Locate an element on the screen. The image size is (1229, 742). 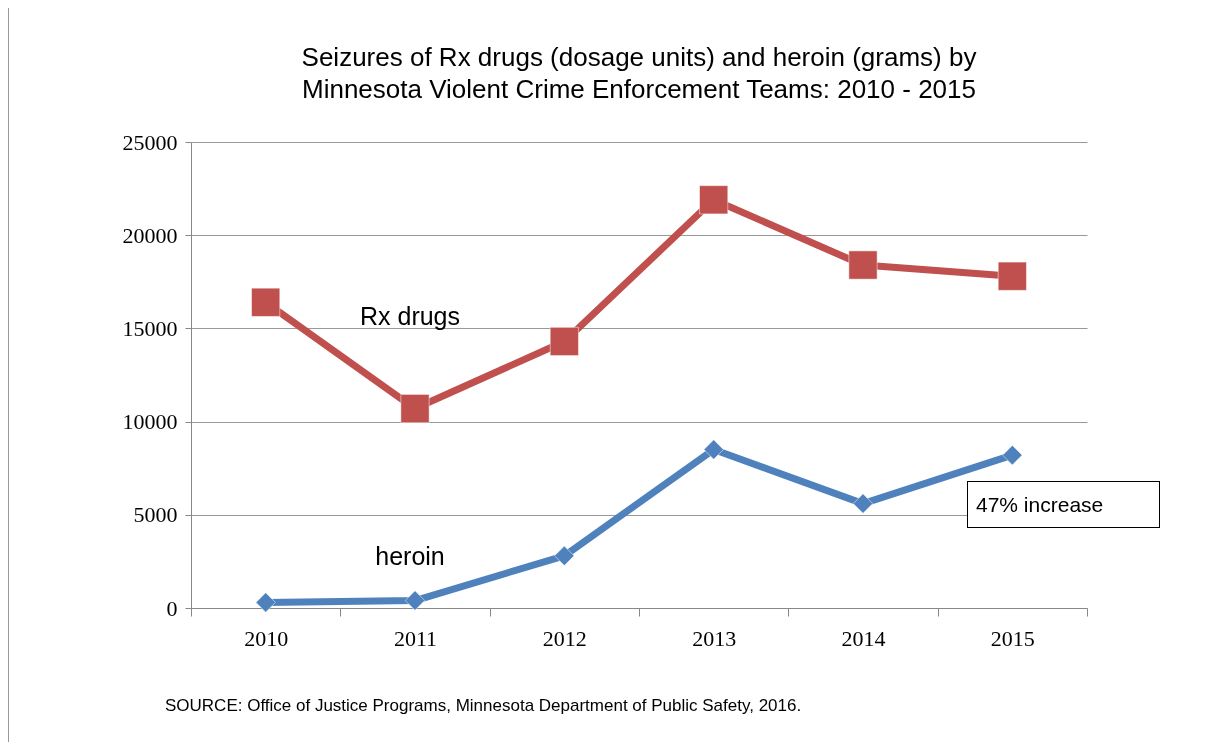
annotation: 47% increase is located at coordinates (1063, 504).